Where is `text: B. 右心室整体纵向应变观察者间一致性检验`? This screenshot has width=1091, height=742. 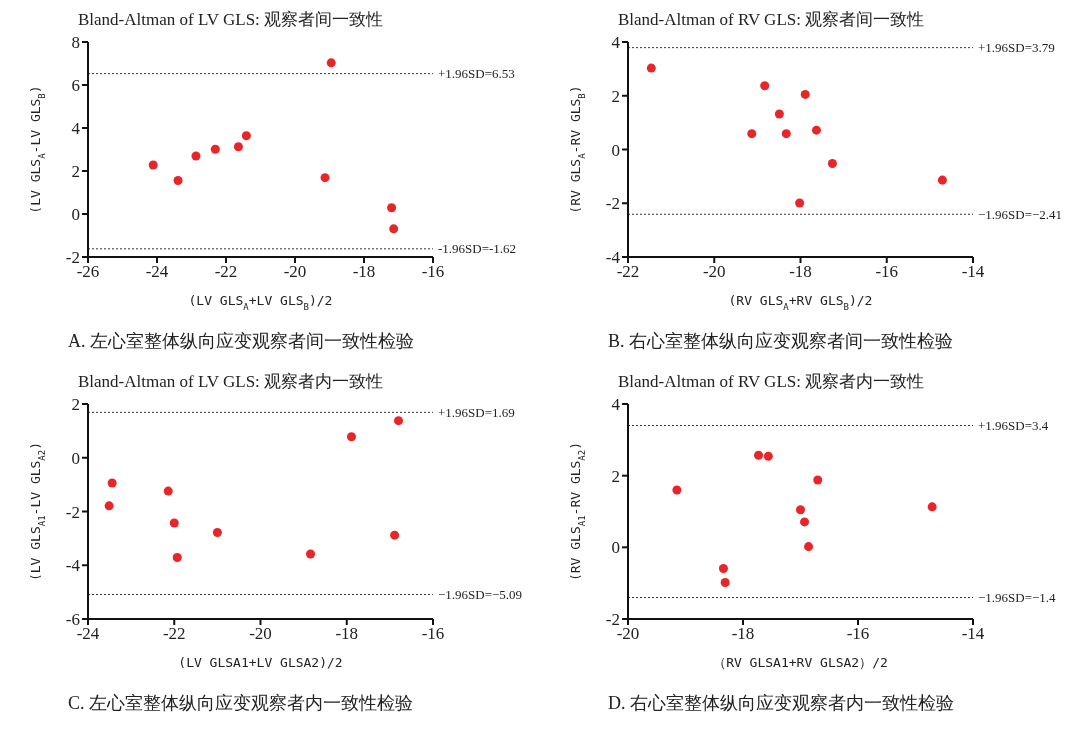
text: B. 右心室整体纵向应变观察者间一致性检验 is located at coordinates (780, 341).